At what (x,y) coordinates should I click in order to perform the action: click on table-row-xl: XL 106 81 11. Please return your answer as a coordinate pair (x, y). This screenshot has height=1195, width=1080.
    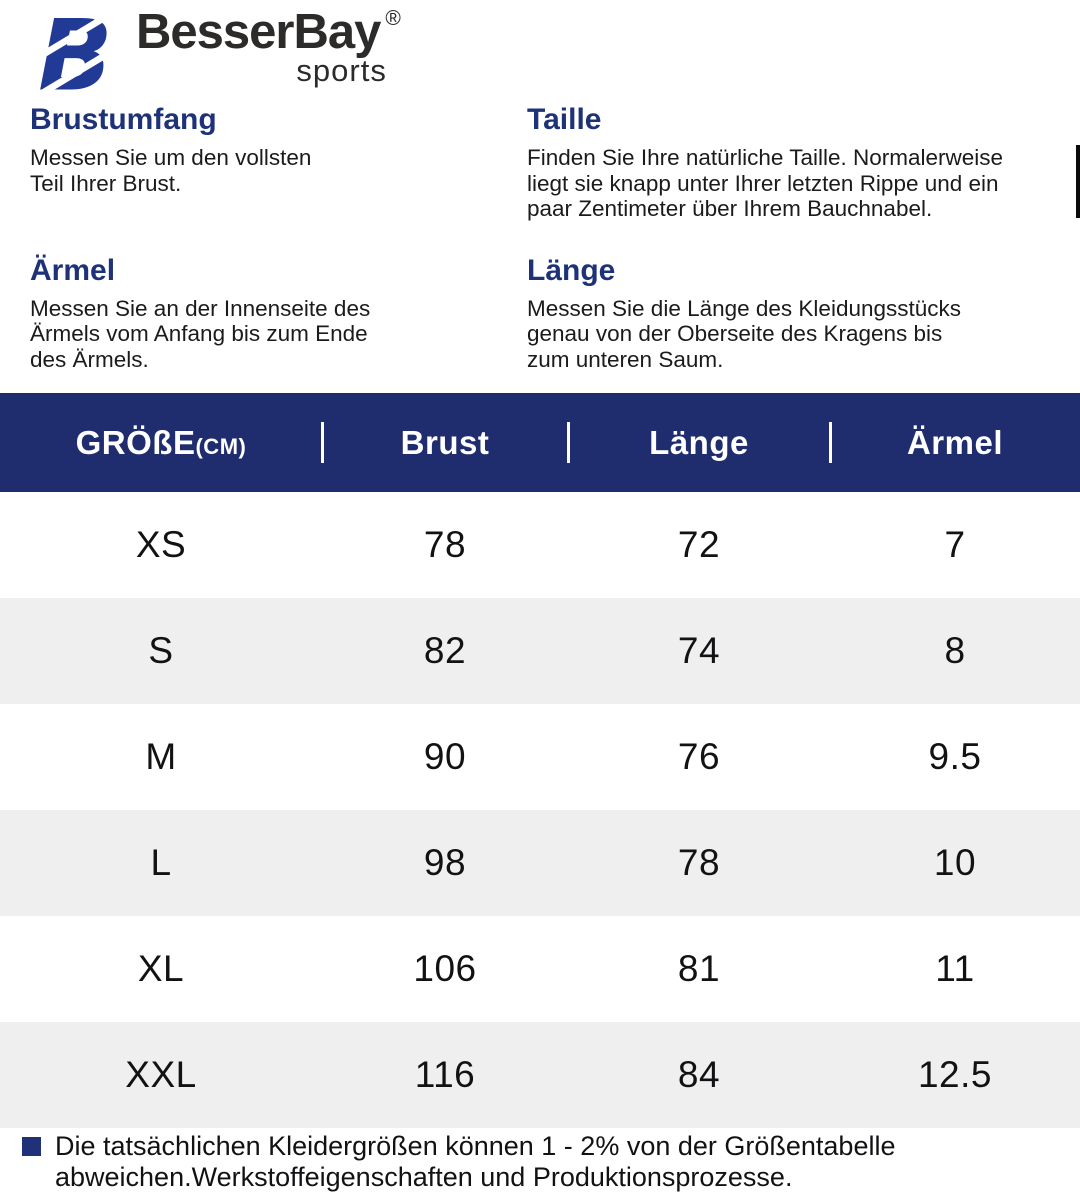
    Looking at the image, I should click on (540, 969).